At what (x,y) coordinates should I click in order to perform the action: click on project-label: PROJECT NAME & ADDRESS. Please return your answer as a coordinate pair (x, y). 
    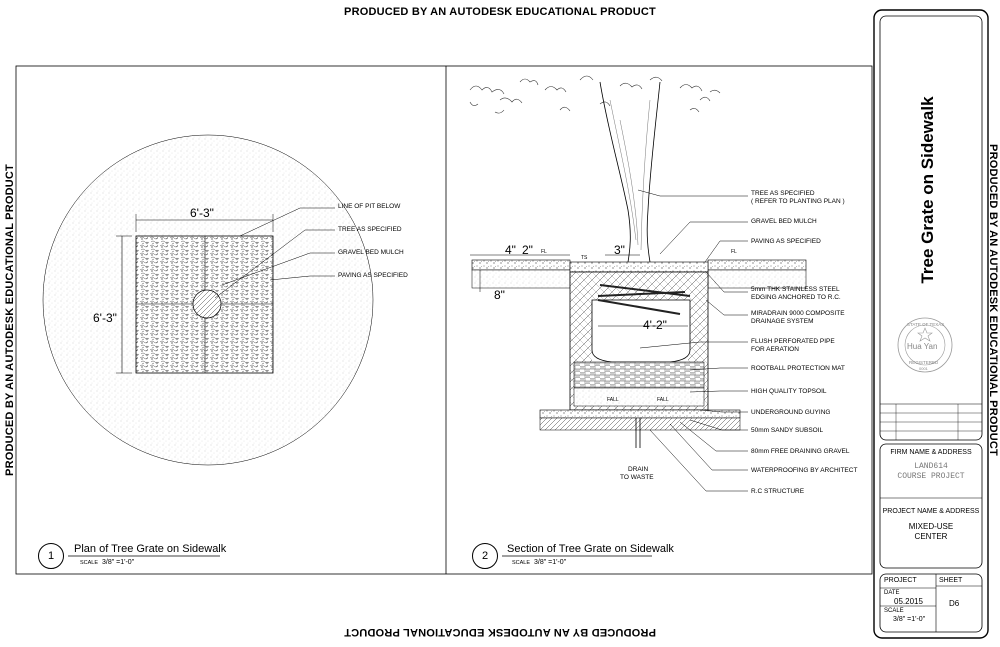
    Looking at the image, I should click on (931, 511).